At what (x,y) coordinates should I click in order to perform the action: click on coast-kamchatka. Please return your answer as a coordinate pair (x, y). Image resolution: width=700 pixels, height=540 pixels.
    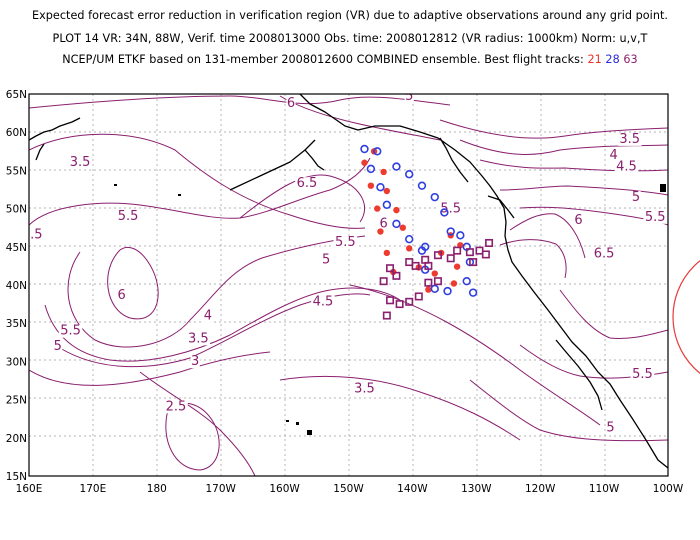
    Looking at the image, I should click on (55, 129).